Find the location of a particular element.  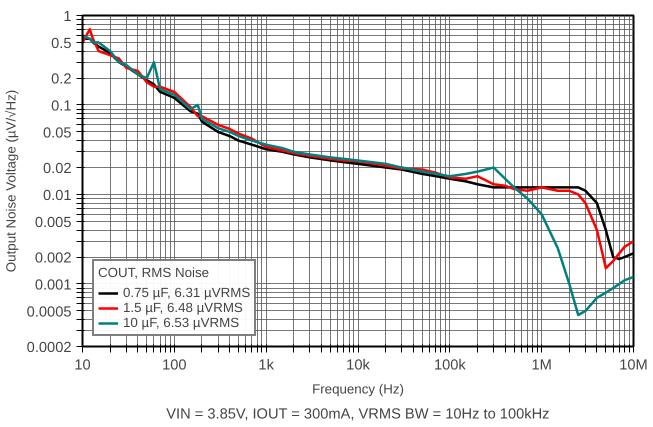

y-tick-label: 0.0005 is located at coordinates (49, 312).